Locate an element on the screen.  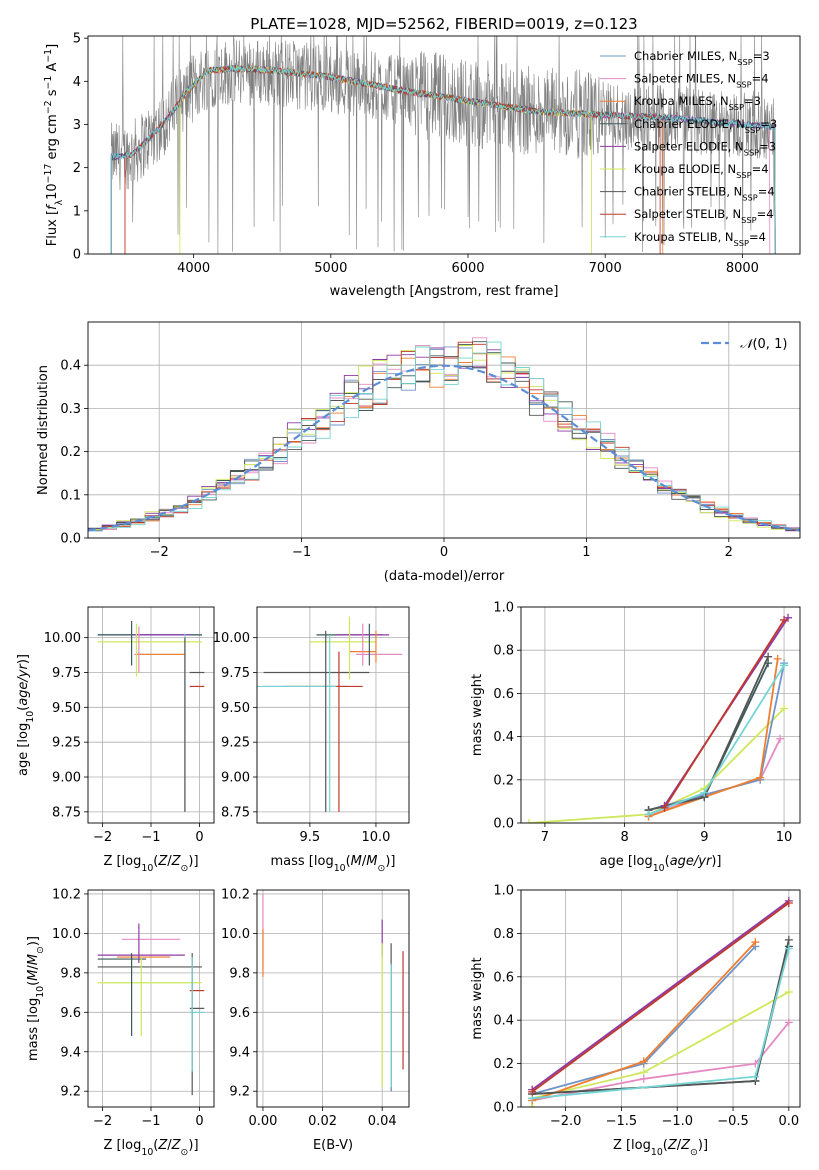
x-tick-label: 2 is located at coordinates (729, 552).